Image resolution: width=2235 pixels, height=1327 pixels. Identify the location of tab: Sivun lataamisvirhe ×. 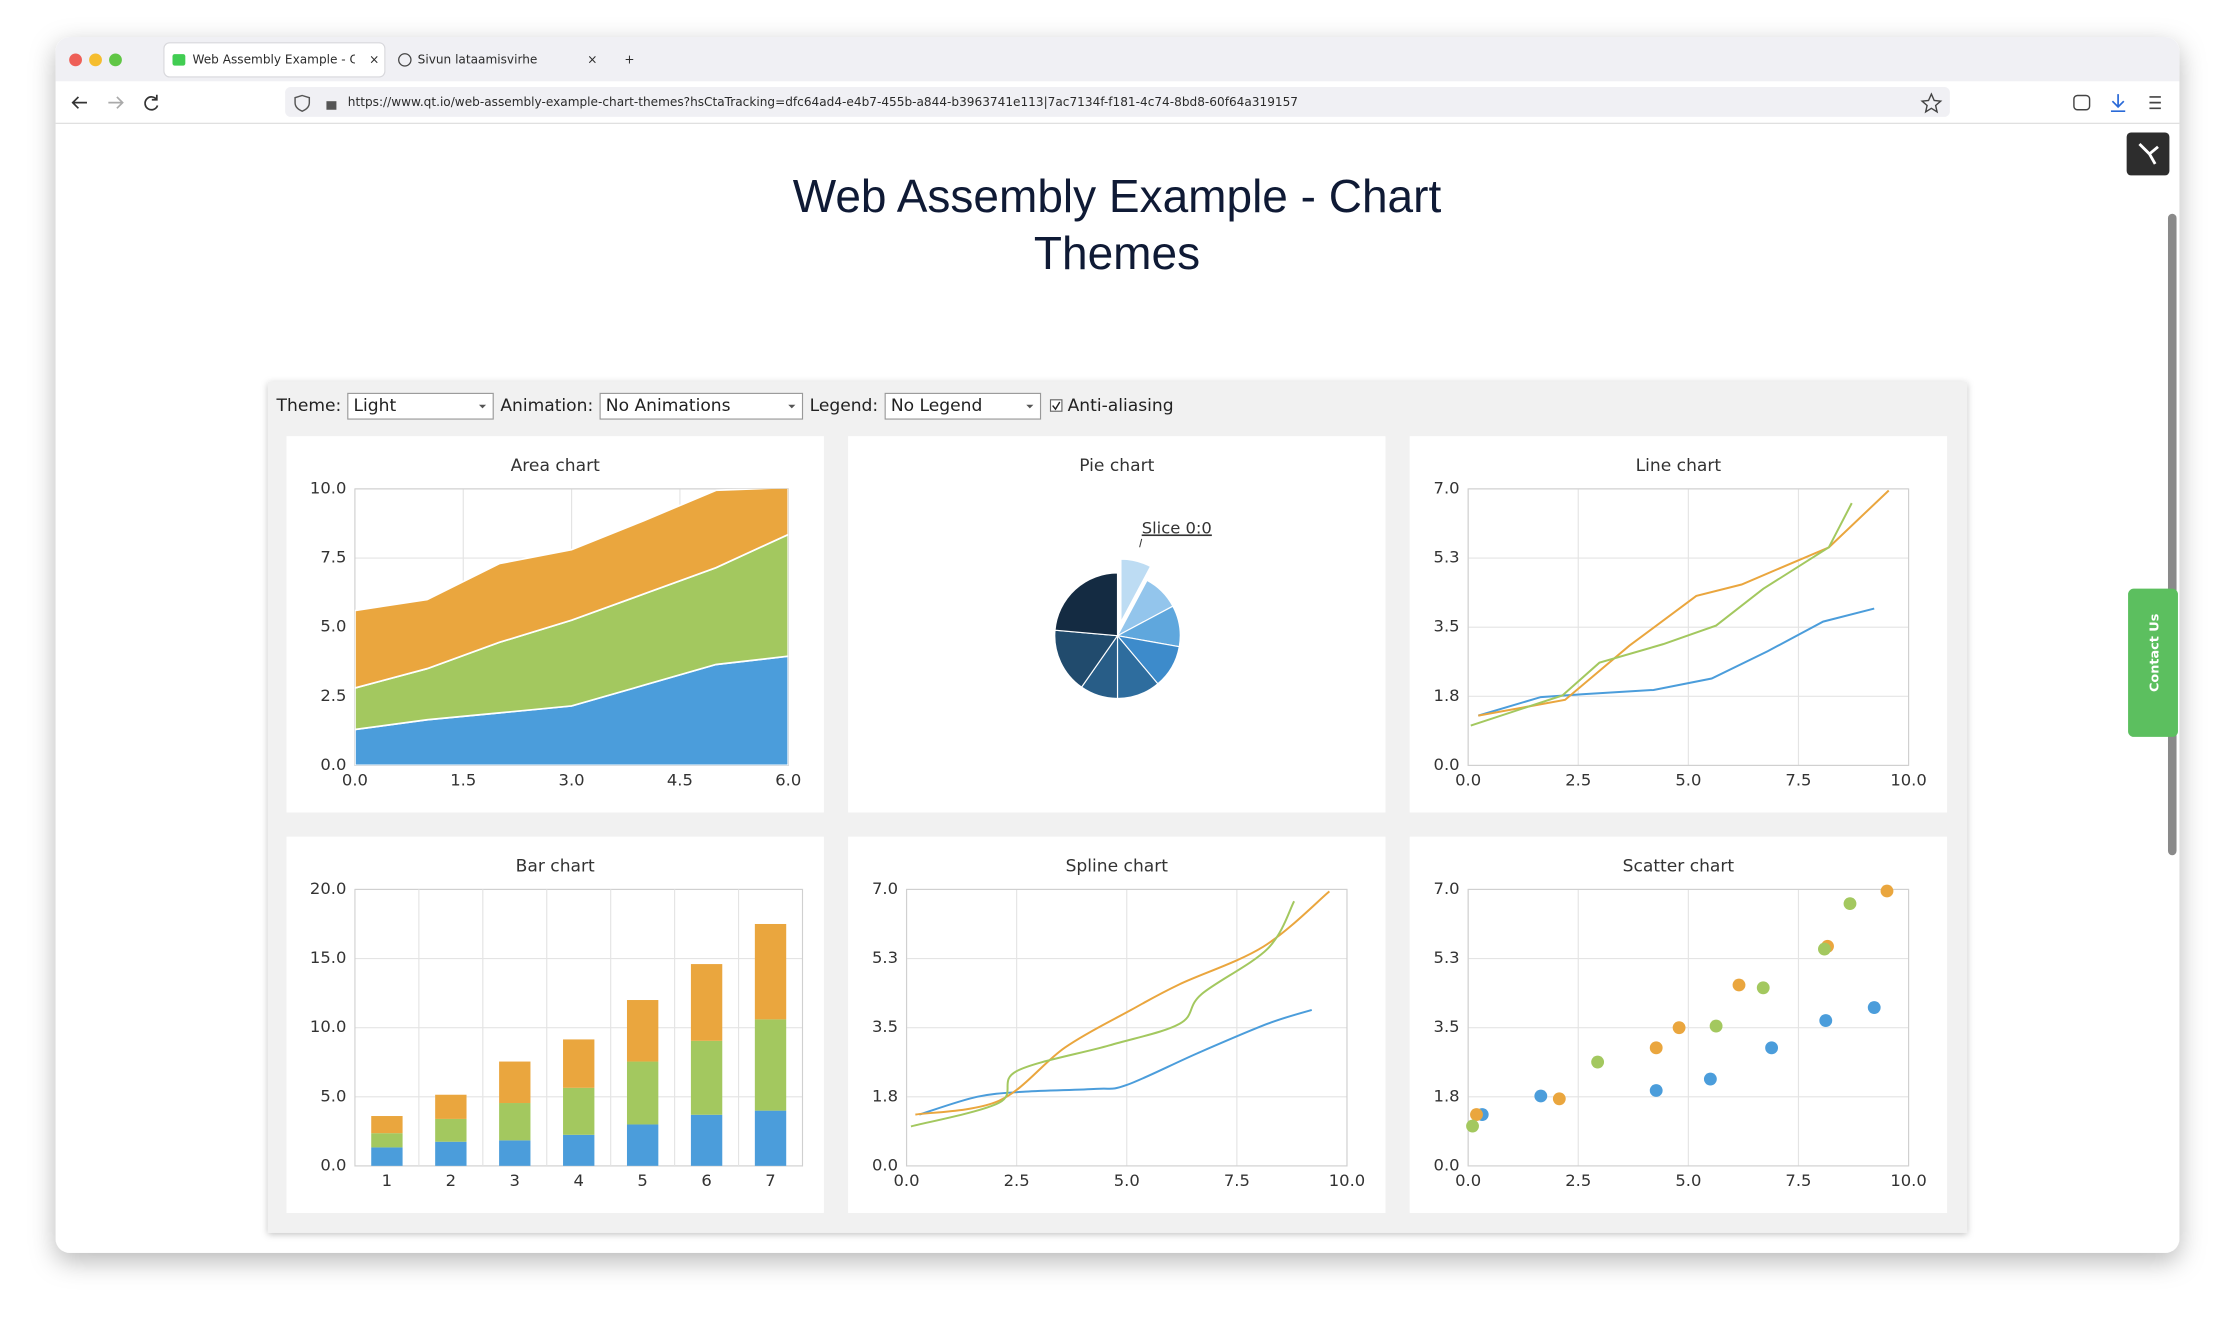
(498, 59).